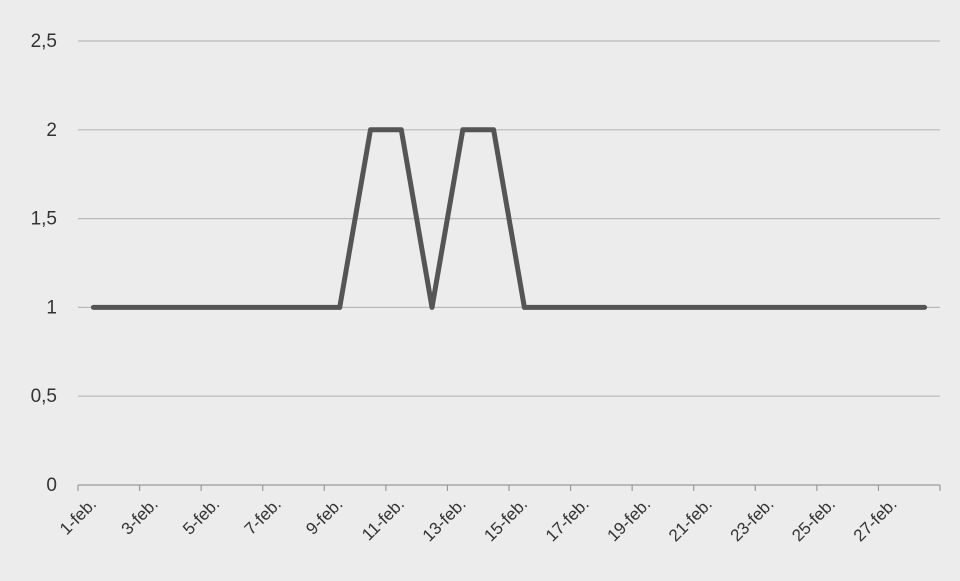  What do you see at coordinates (44, 219) in the screenshot?
I see `y-tick-label: 1,5` at bounding box center [44, 219].